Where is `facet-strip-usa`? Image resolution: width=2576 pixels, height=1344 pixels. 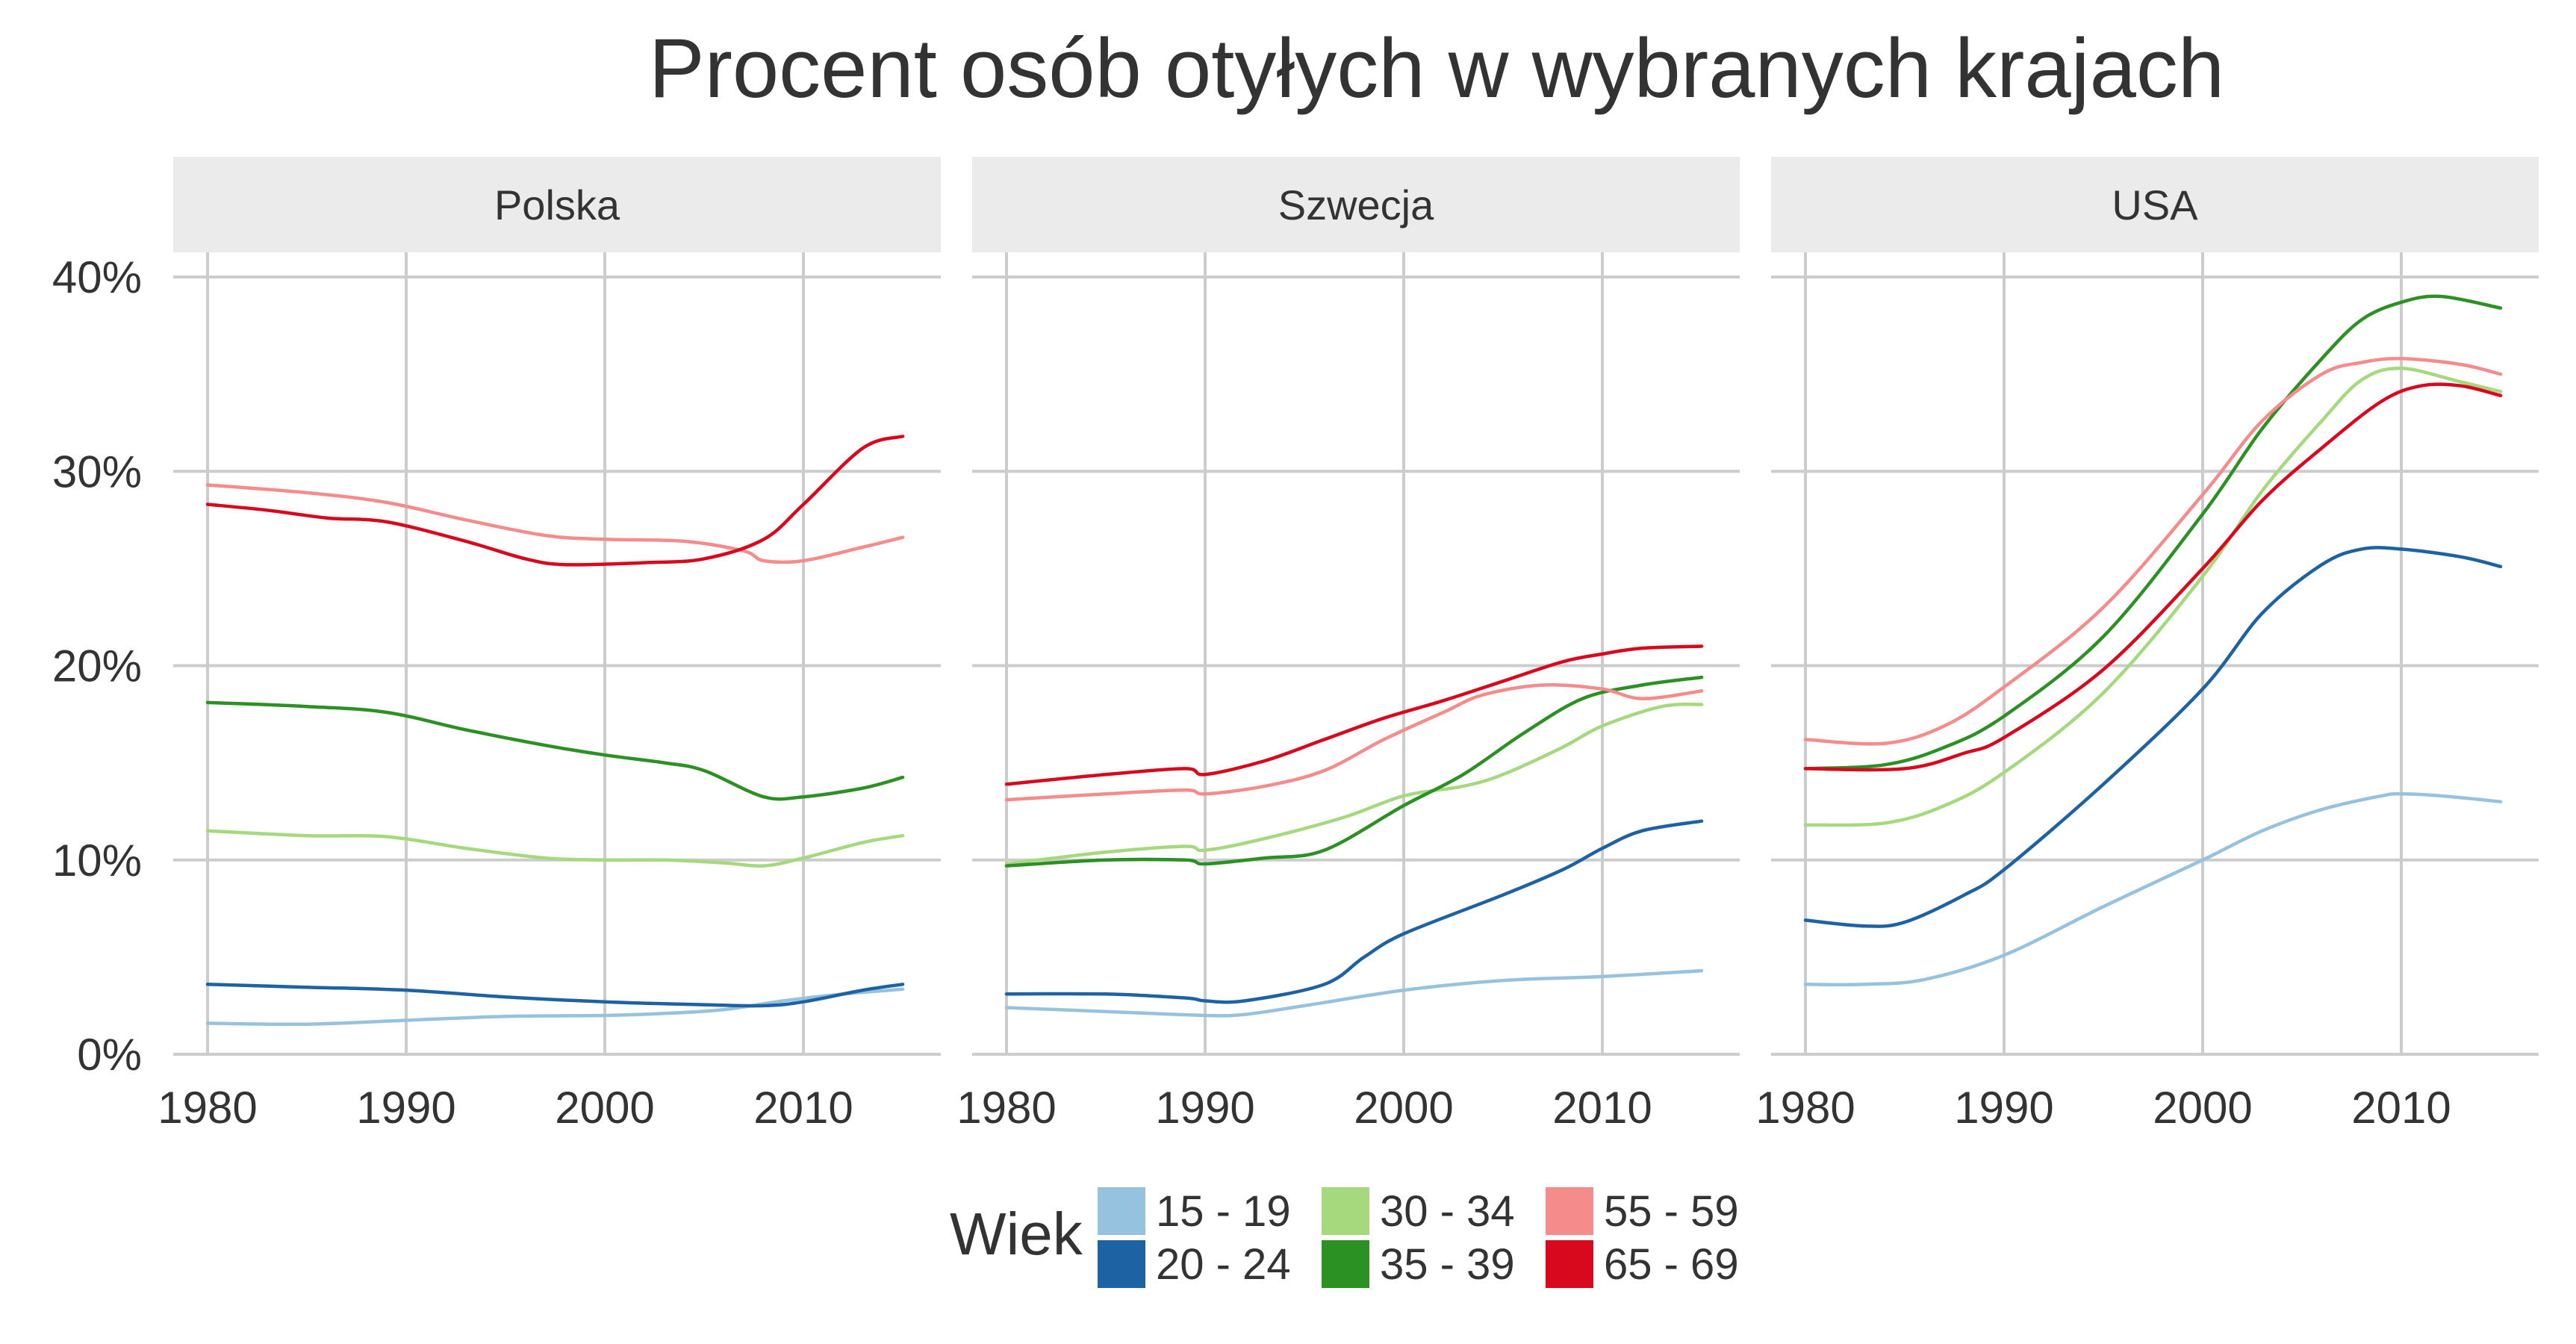
facet-strip-usa is located at coordinates (2155, 204).